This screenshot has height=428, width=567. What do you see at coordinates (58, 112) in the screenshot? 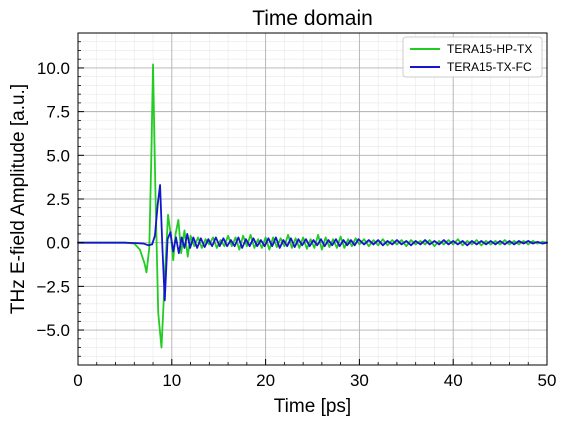
I see `y-tick-label: 7.5` at bounding box center [58, 112].